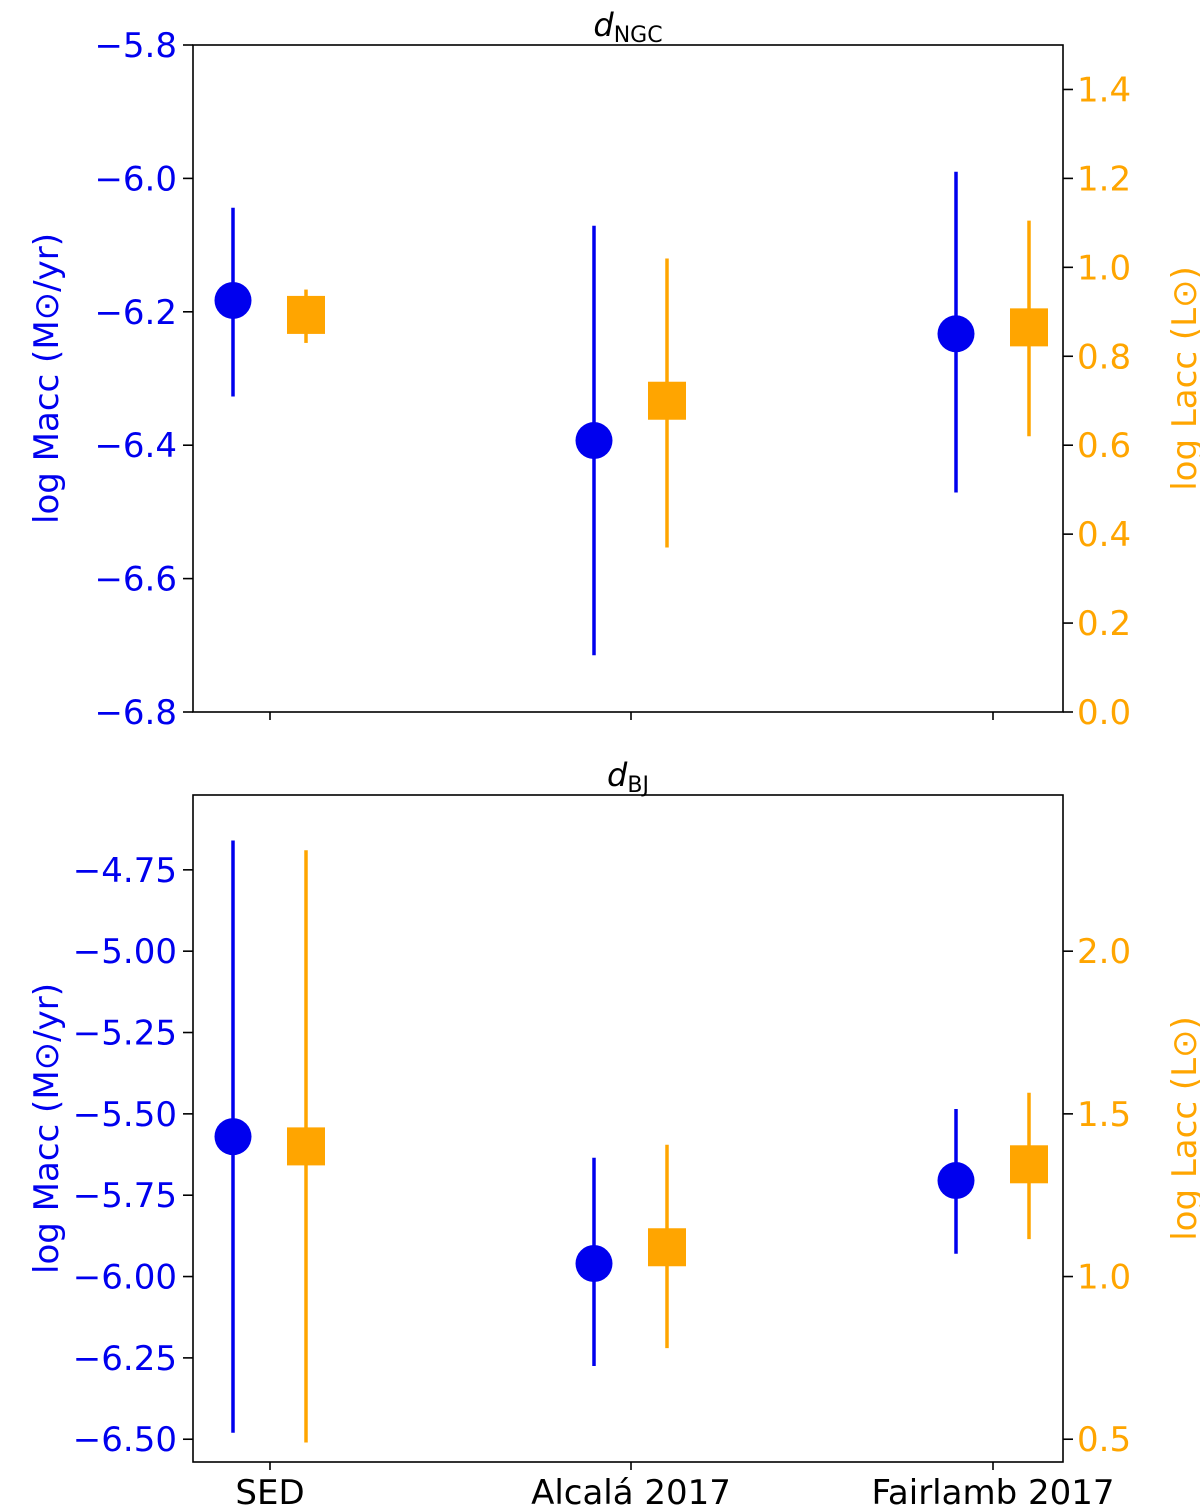 Image resolution: width=1200 pixels, height=1508 pixels. Describe the element at coordinates (135, 713) in the screenshot. I see `left-tick-label: −6.8` at that location.